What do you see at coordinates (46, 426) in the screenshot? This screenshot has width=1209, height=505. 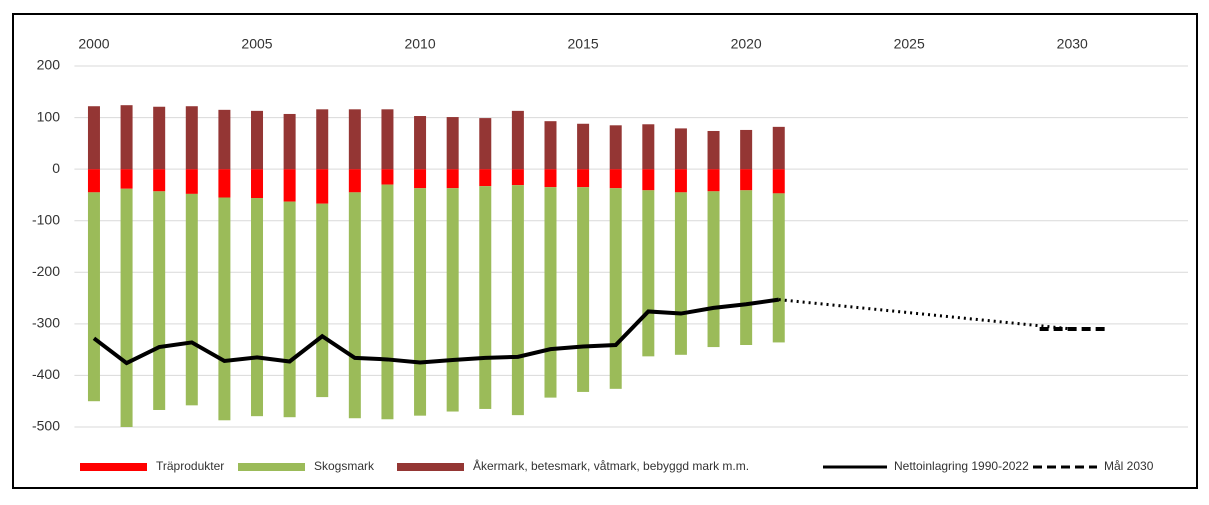 I see `y-tick-label: -500` at bounding box center [46, 426].